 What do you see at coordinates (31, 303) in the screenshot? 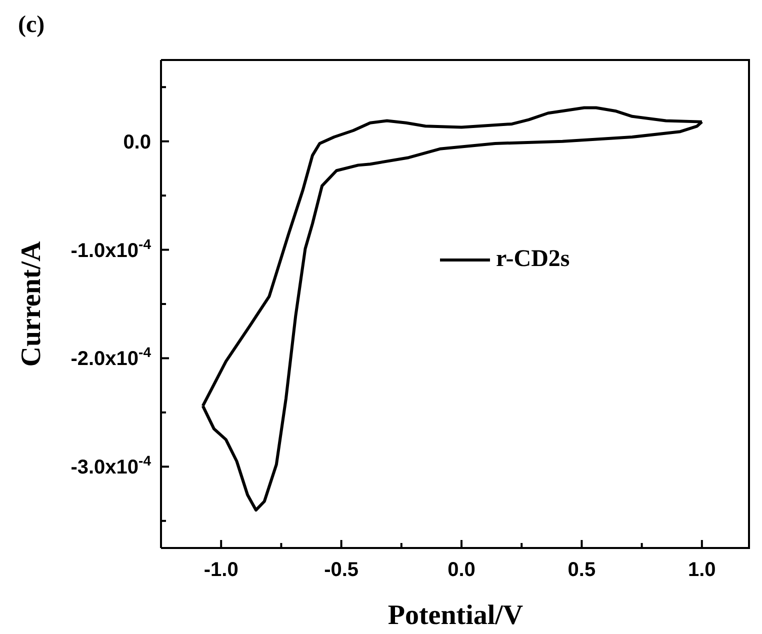
I see `y-axis-title: Current/A` at bounding box center [31, 303].